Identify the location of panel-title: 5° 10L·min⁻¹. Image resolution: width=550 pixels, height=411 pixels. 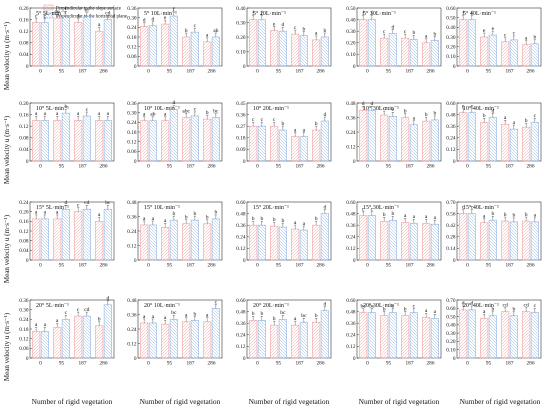
(160, 13).